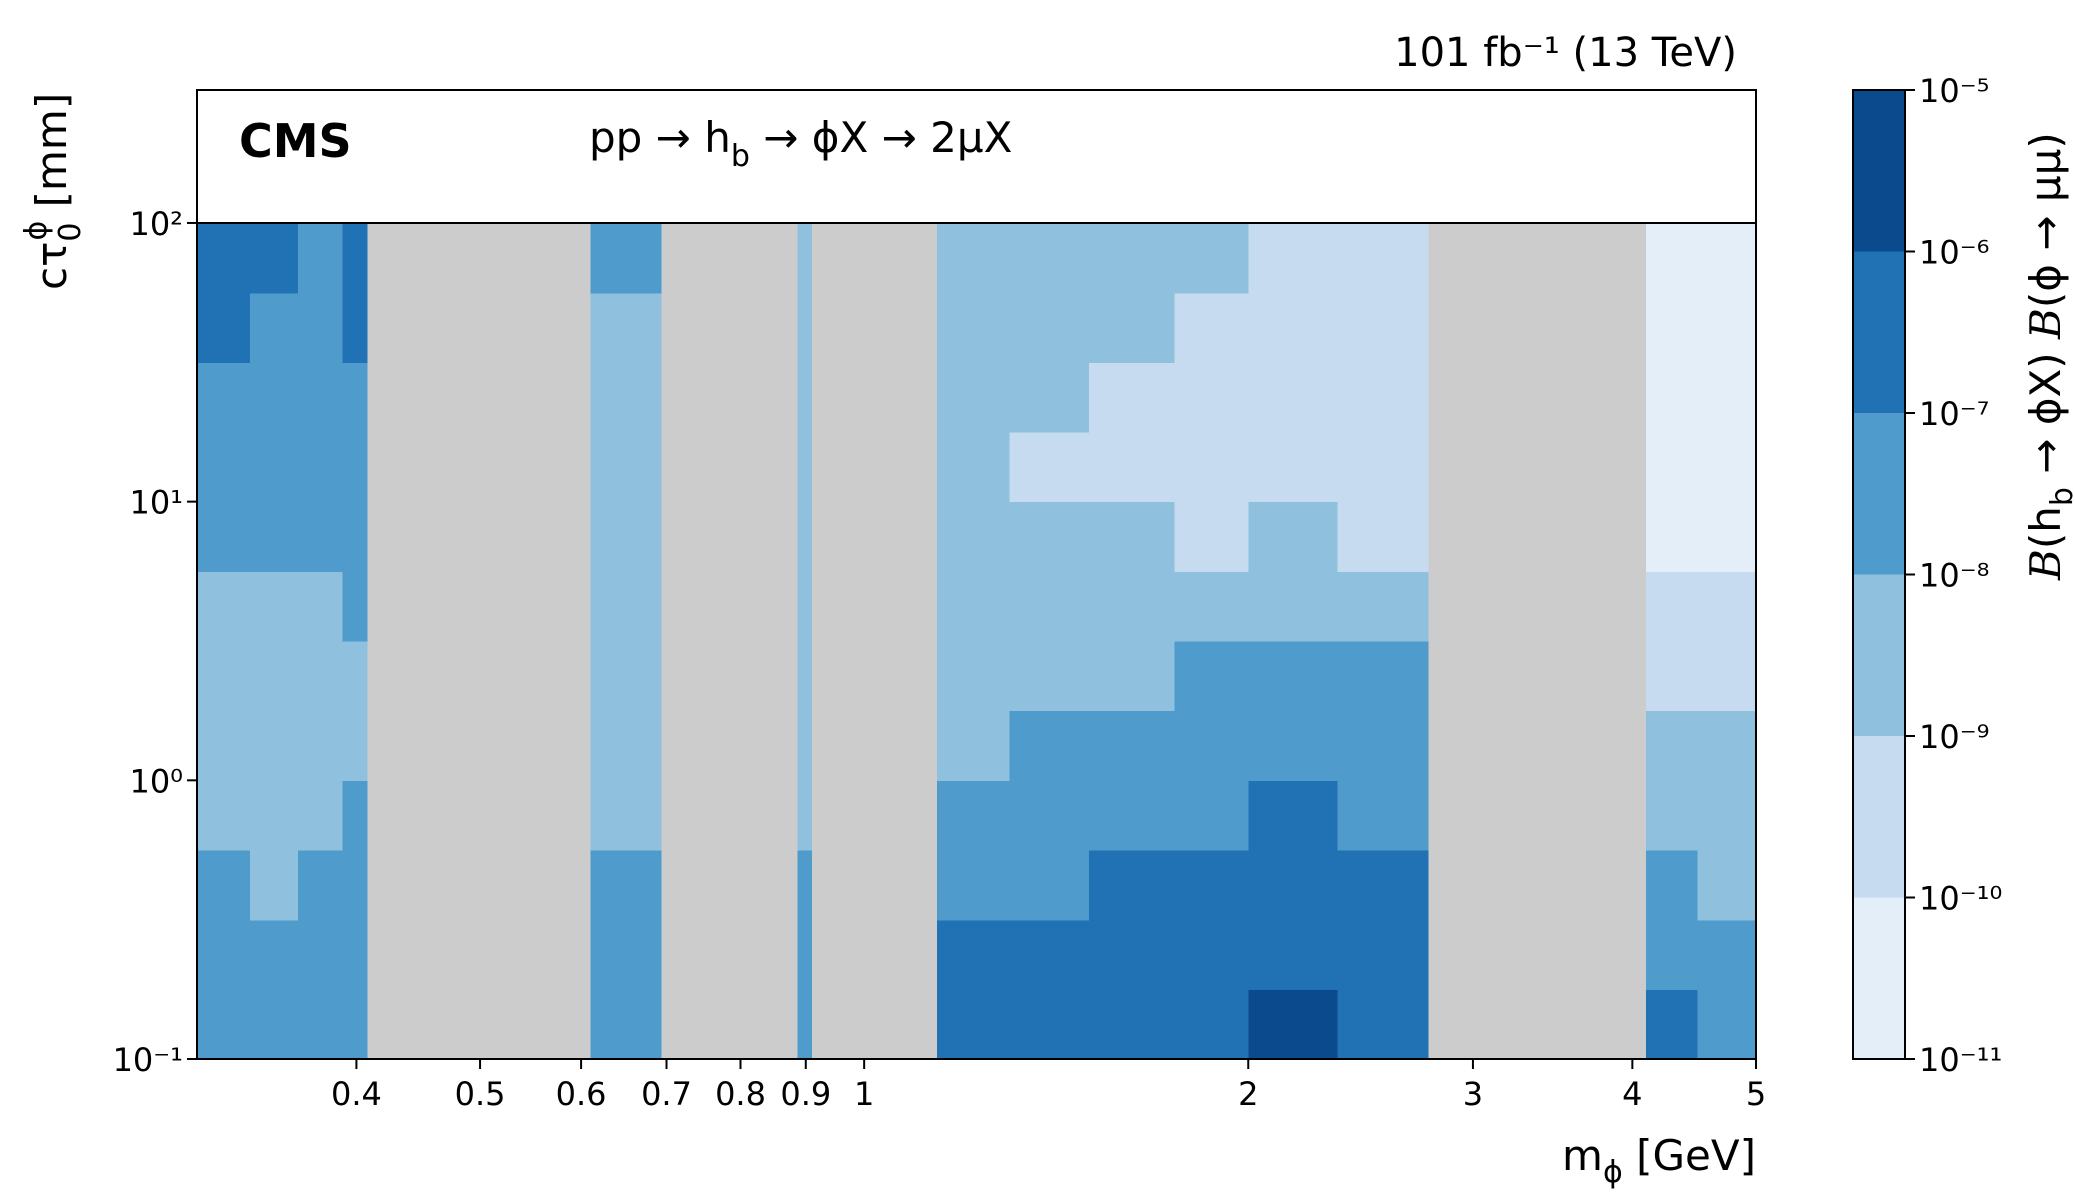 This screenshot has height=1201, width=2075. What do you see at coordinates (356, 1094) in the screenshot?
I see `x-tick-label: 0.4` at bounding box center [356, 1094].